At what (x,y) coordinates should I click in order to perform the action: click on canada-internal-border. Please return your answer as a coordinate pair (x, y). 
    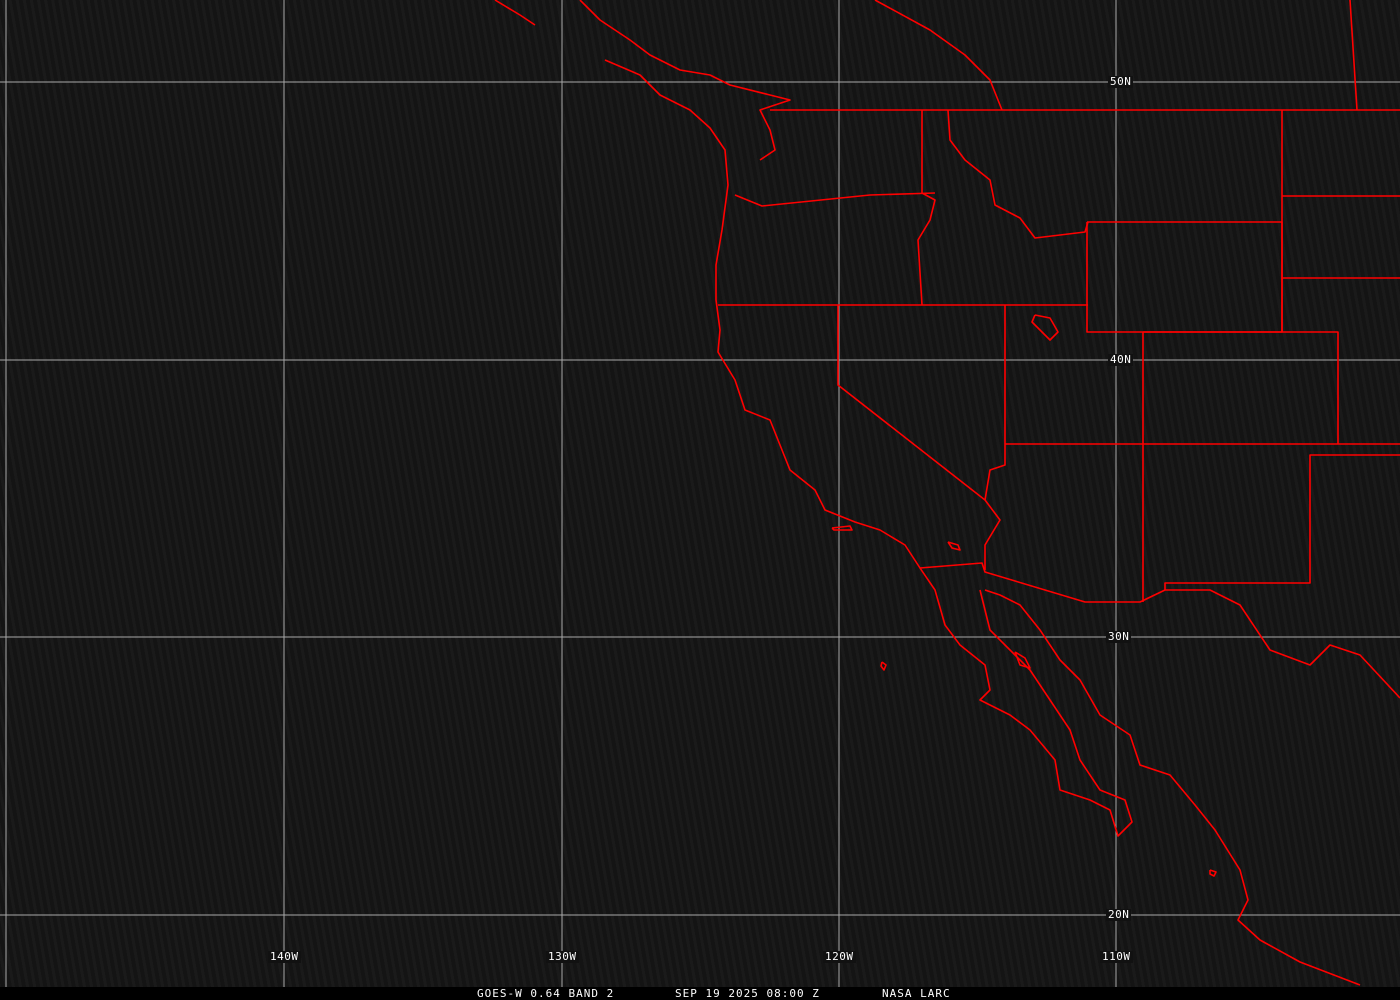
    Looking at the image, I should click on (938, 55).